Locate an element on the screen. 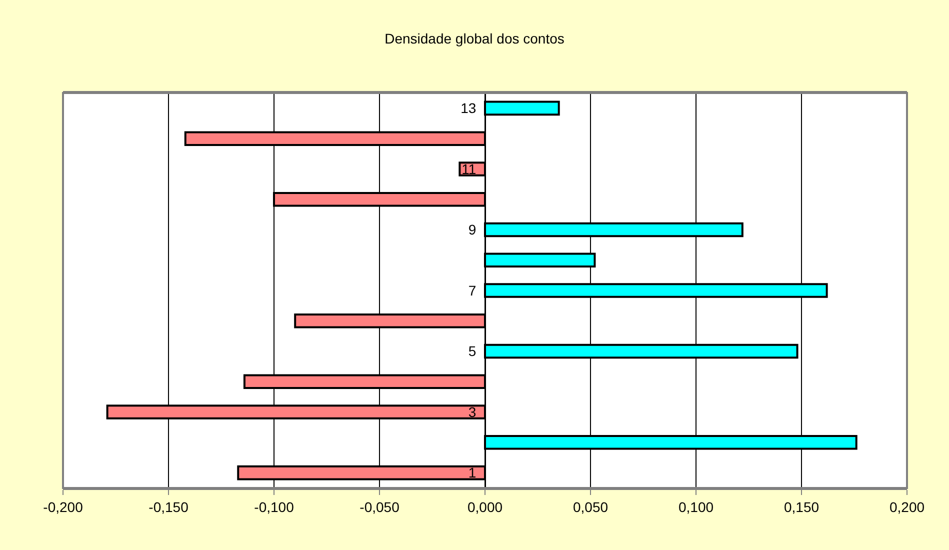 The height and width of the screenshot is (550, 949). y-tick-label: 3 is located at coordinates (472, 412).